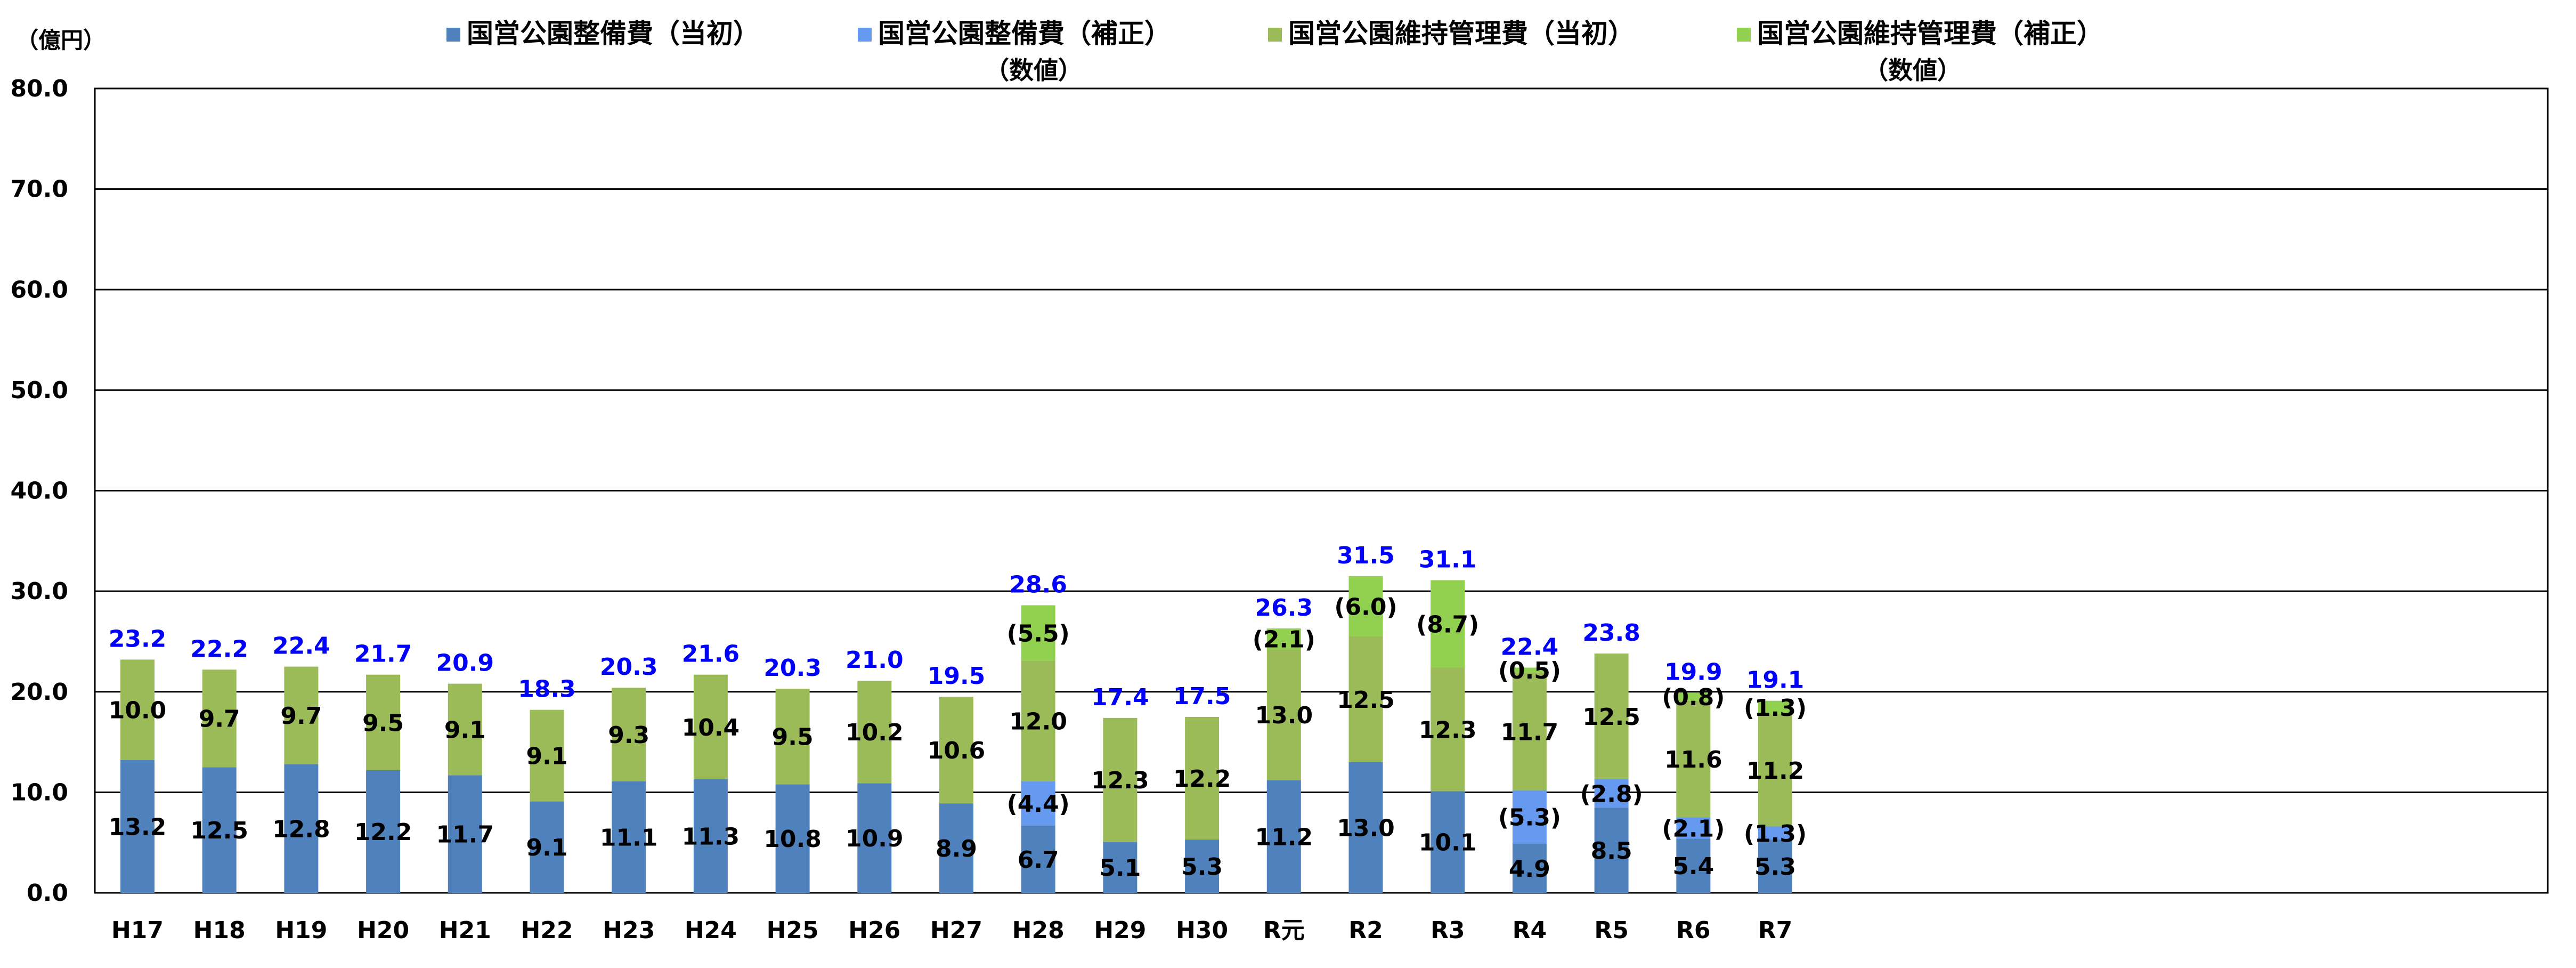 This screenshot has width=2576, height=968. Describe the element at coordinates (547, 689) in the screenshot. I see `total-label: 18.3` at that location.